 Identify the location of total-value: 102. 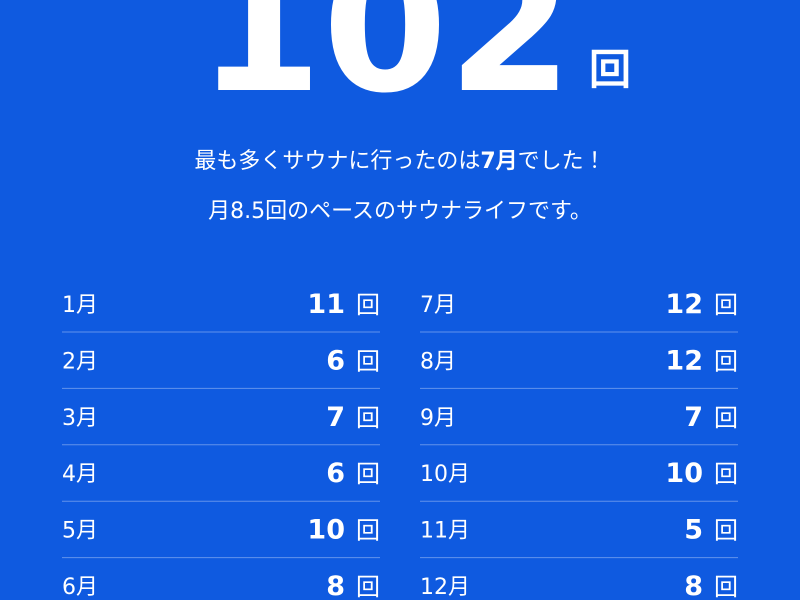
(385, 66).